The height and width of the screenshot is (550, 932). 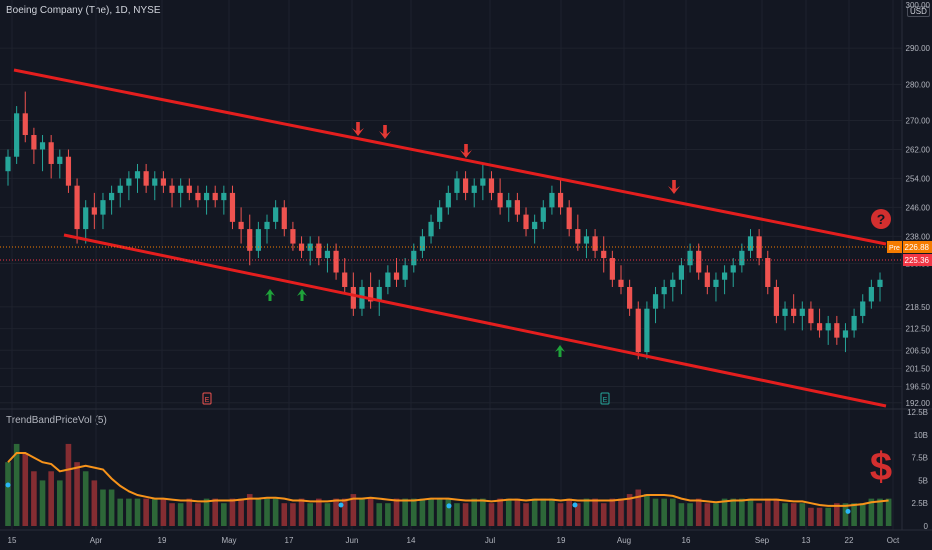 I want to click on time-tick-label: 17, so click(x=289, y=540).